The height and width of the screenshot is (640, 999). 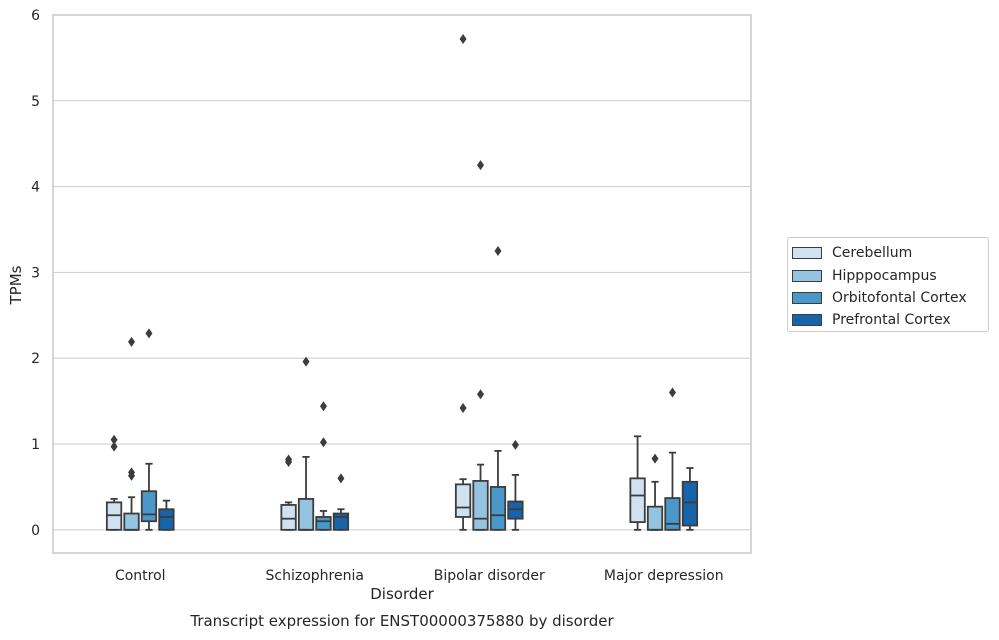 I want to click on legend-item-2: Orbitofontal Cortex, so click(x=890, y=298).